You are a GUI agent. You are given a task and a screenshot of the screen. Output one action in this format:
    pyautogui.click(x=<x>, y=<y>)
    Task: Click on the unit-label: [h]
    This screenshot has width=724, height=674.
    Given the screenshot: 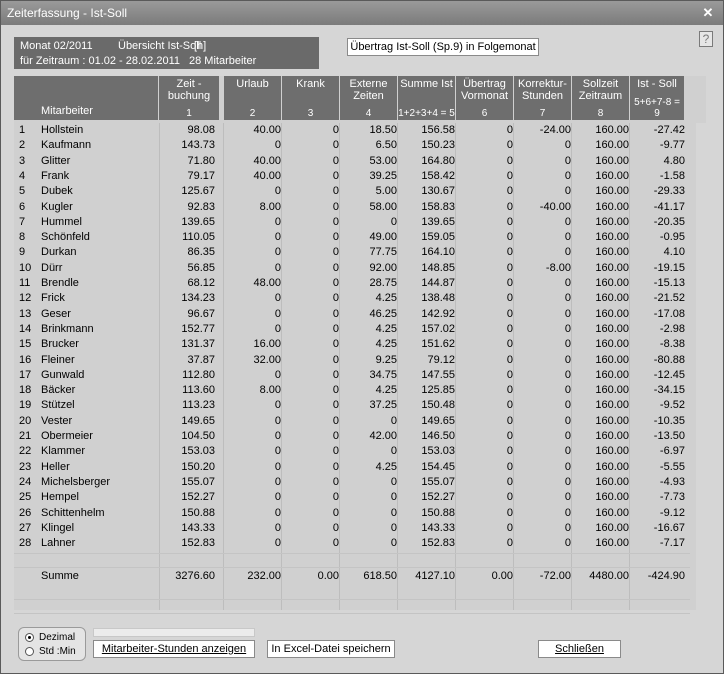 What is the action you would take?
    pyautogui.click(x=200, y=46)
    